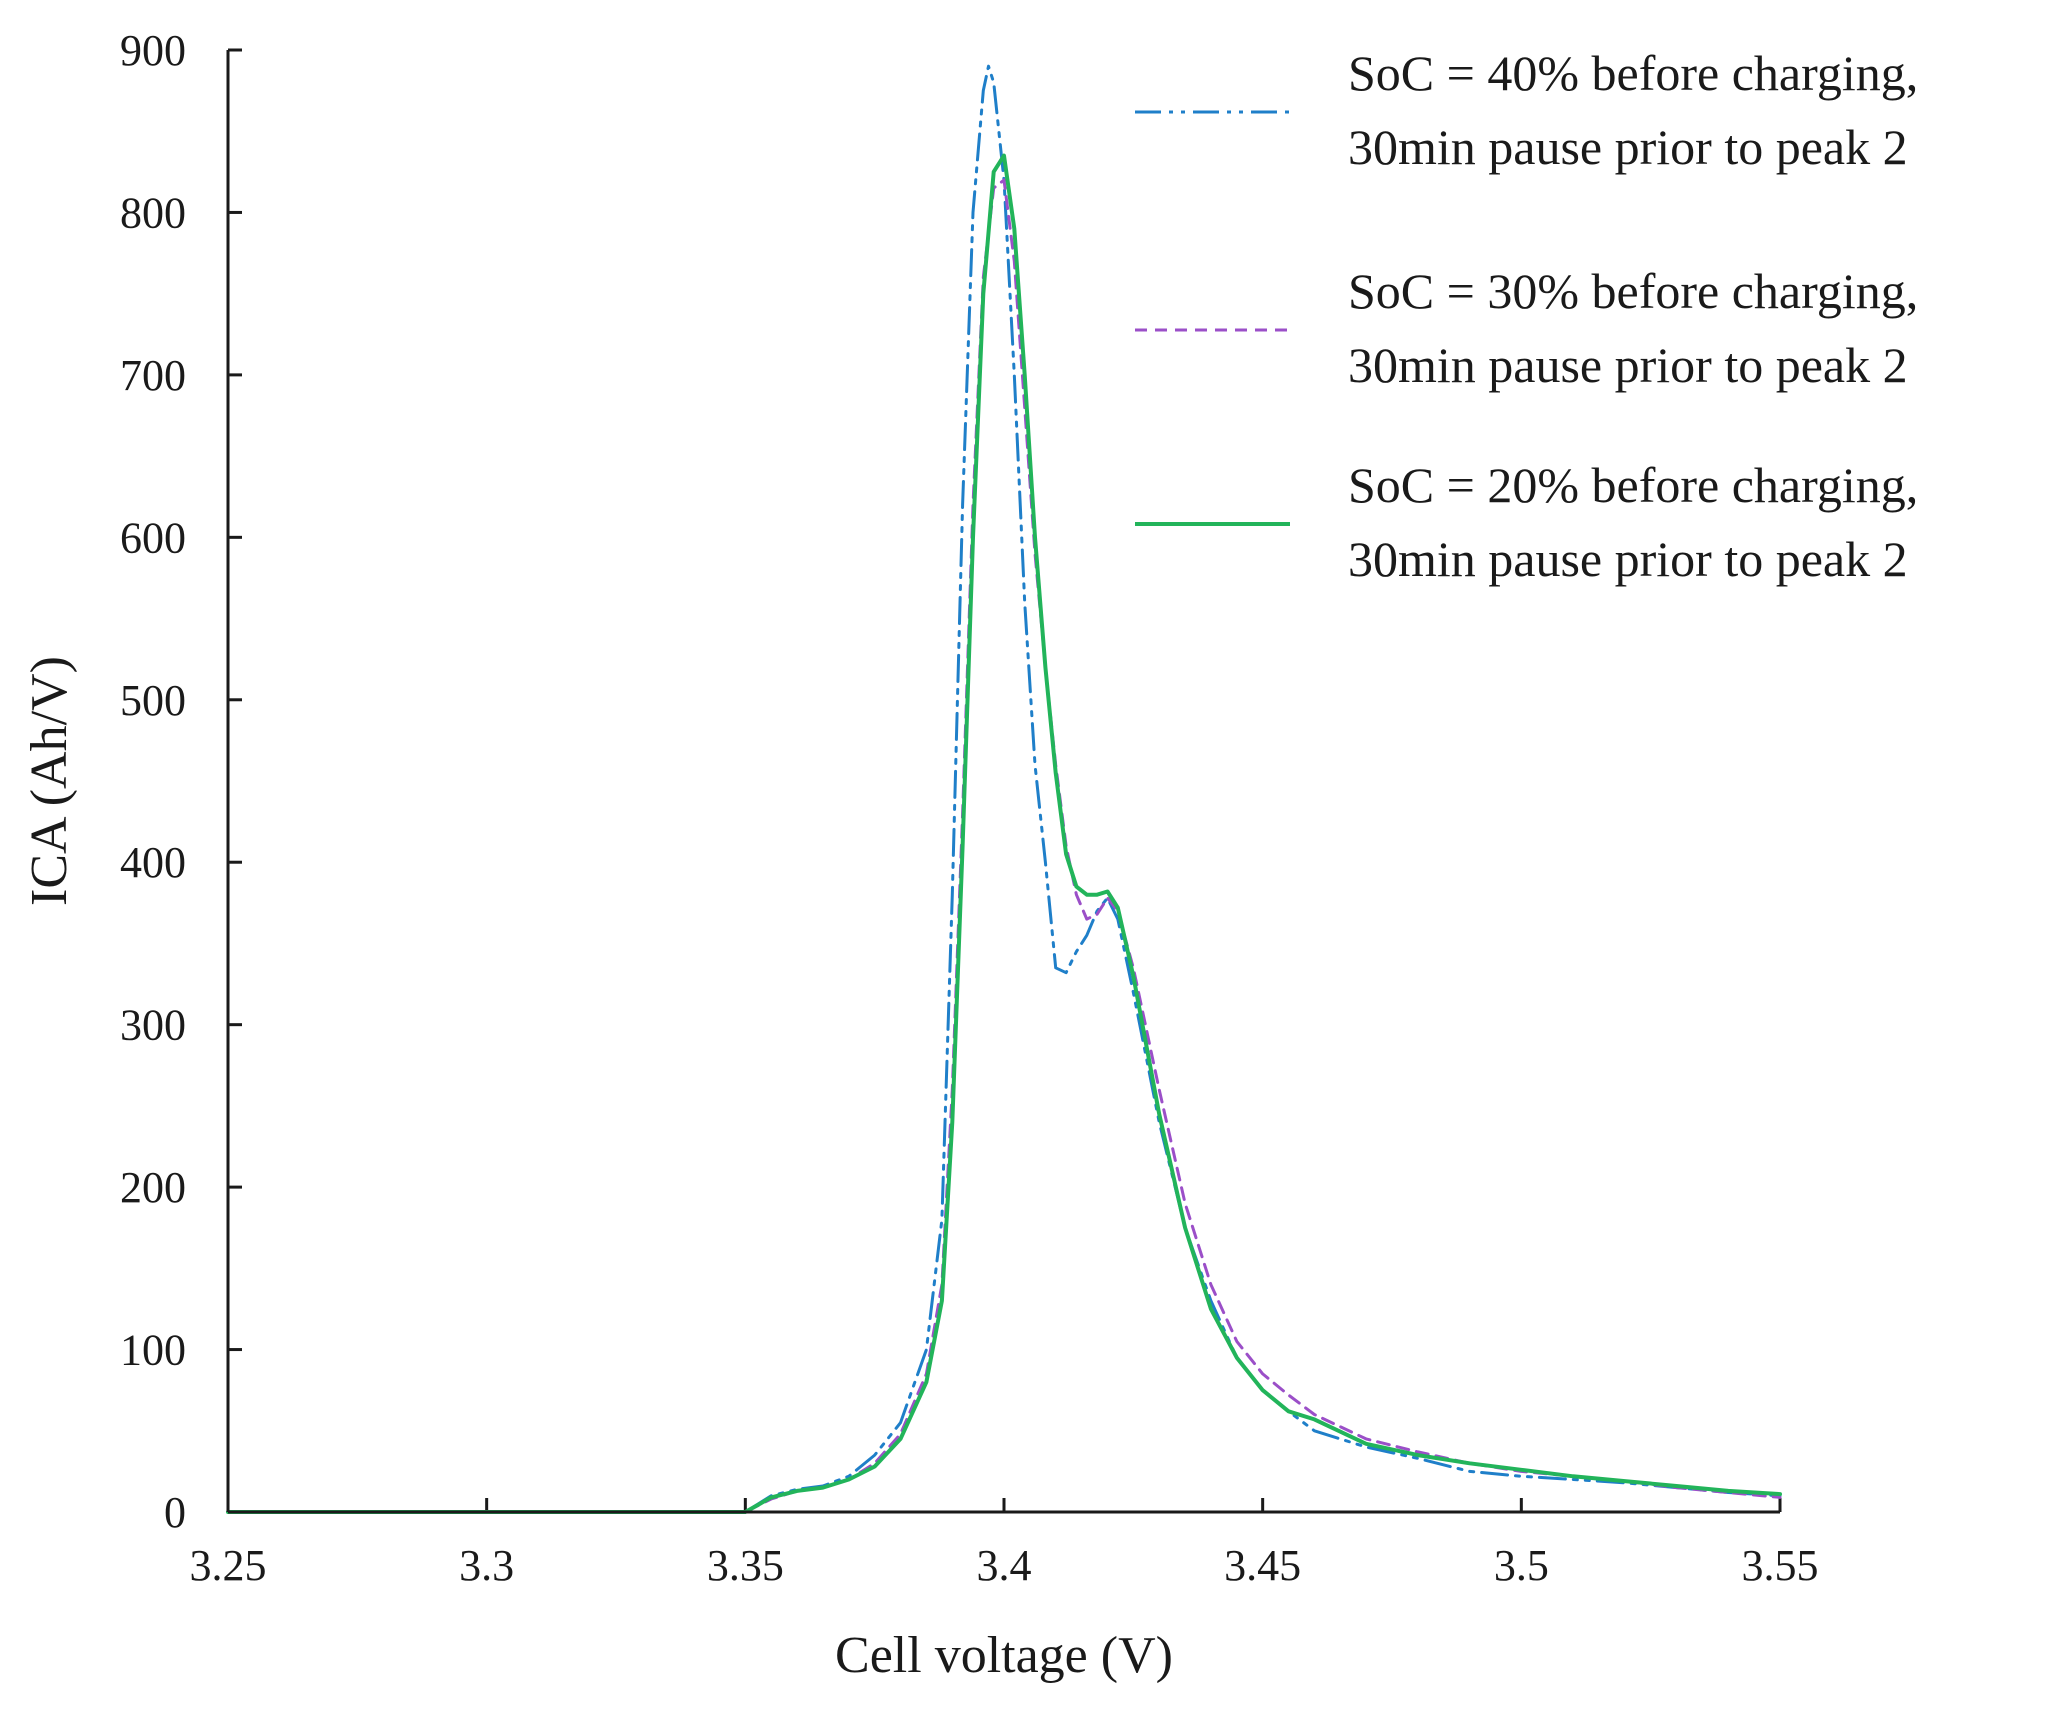 The width and height of the screenshot is (2066, 1713). What do you see at coordinates (181, 781) in the screenshot?
I see `y-axis-ticks: 0 100 200 300 400 500 600 700 800 900` at bounding box center [181, 781].